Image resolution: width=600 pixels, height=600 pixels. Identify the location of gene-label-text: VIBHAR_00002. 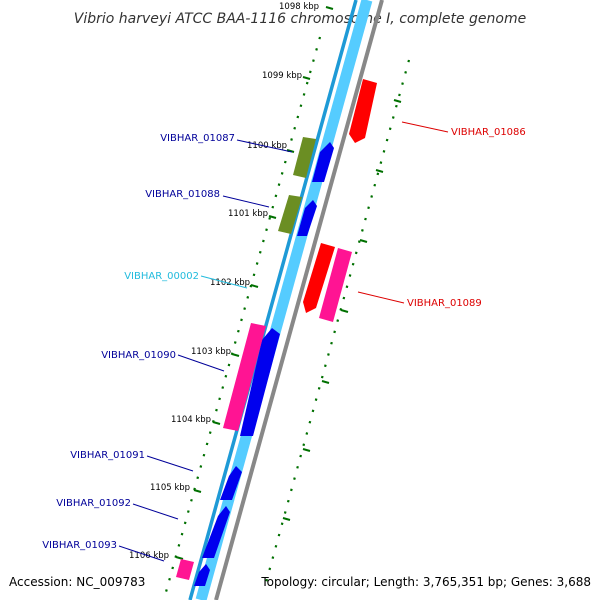
(161, 276).